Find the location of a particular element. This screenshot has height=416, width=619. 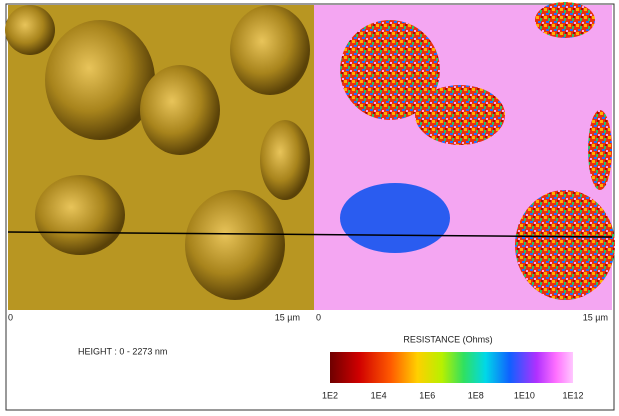

colorbar-label: 1E12 is located at coordinates (572, 395).